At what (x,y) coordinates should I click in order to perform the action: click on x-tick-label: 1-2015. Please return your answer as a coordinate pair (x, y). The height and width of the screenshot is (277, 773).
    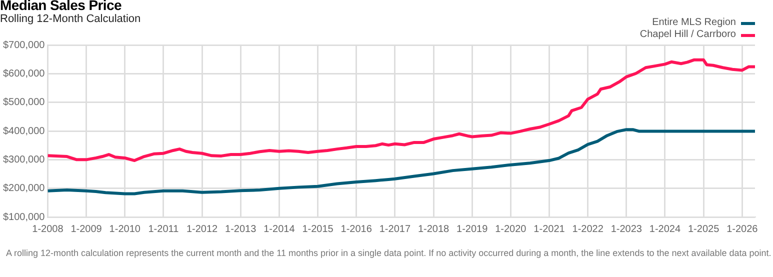
    Looking at the image, I should click on (318, 229).